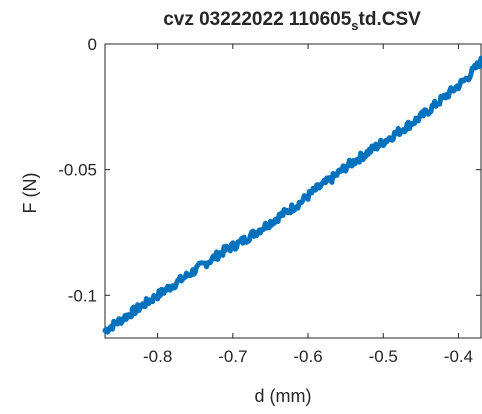  I want to click on x-tick-label: -0.8, so click(157, 356).